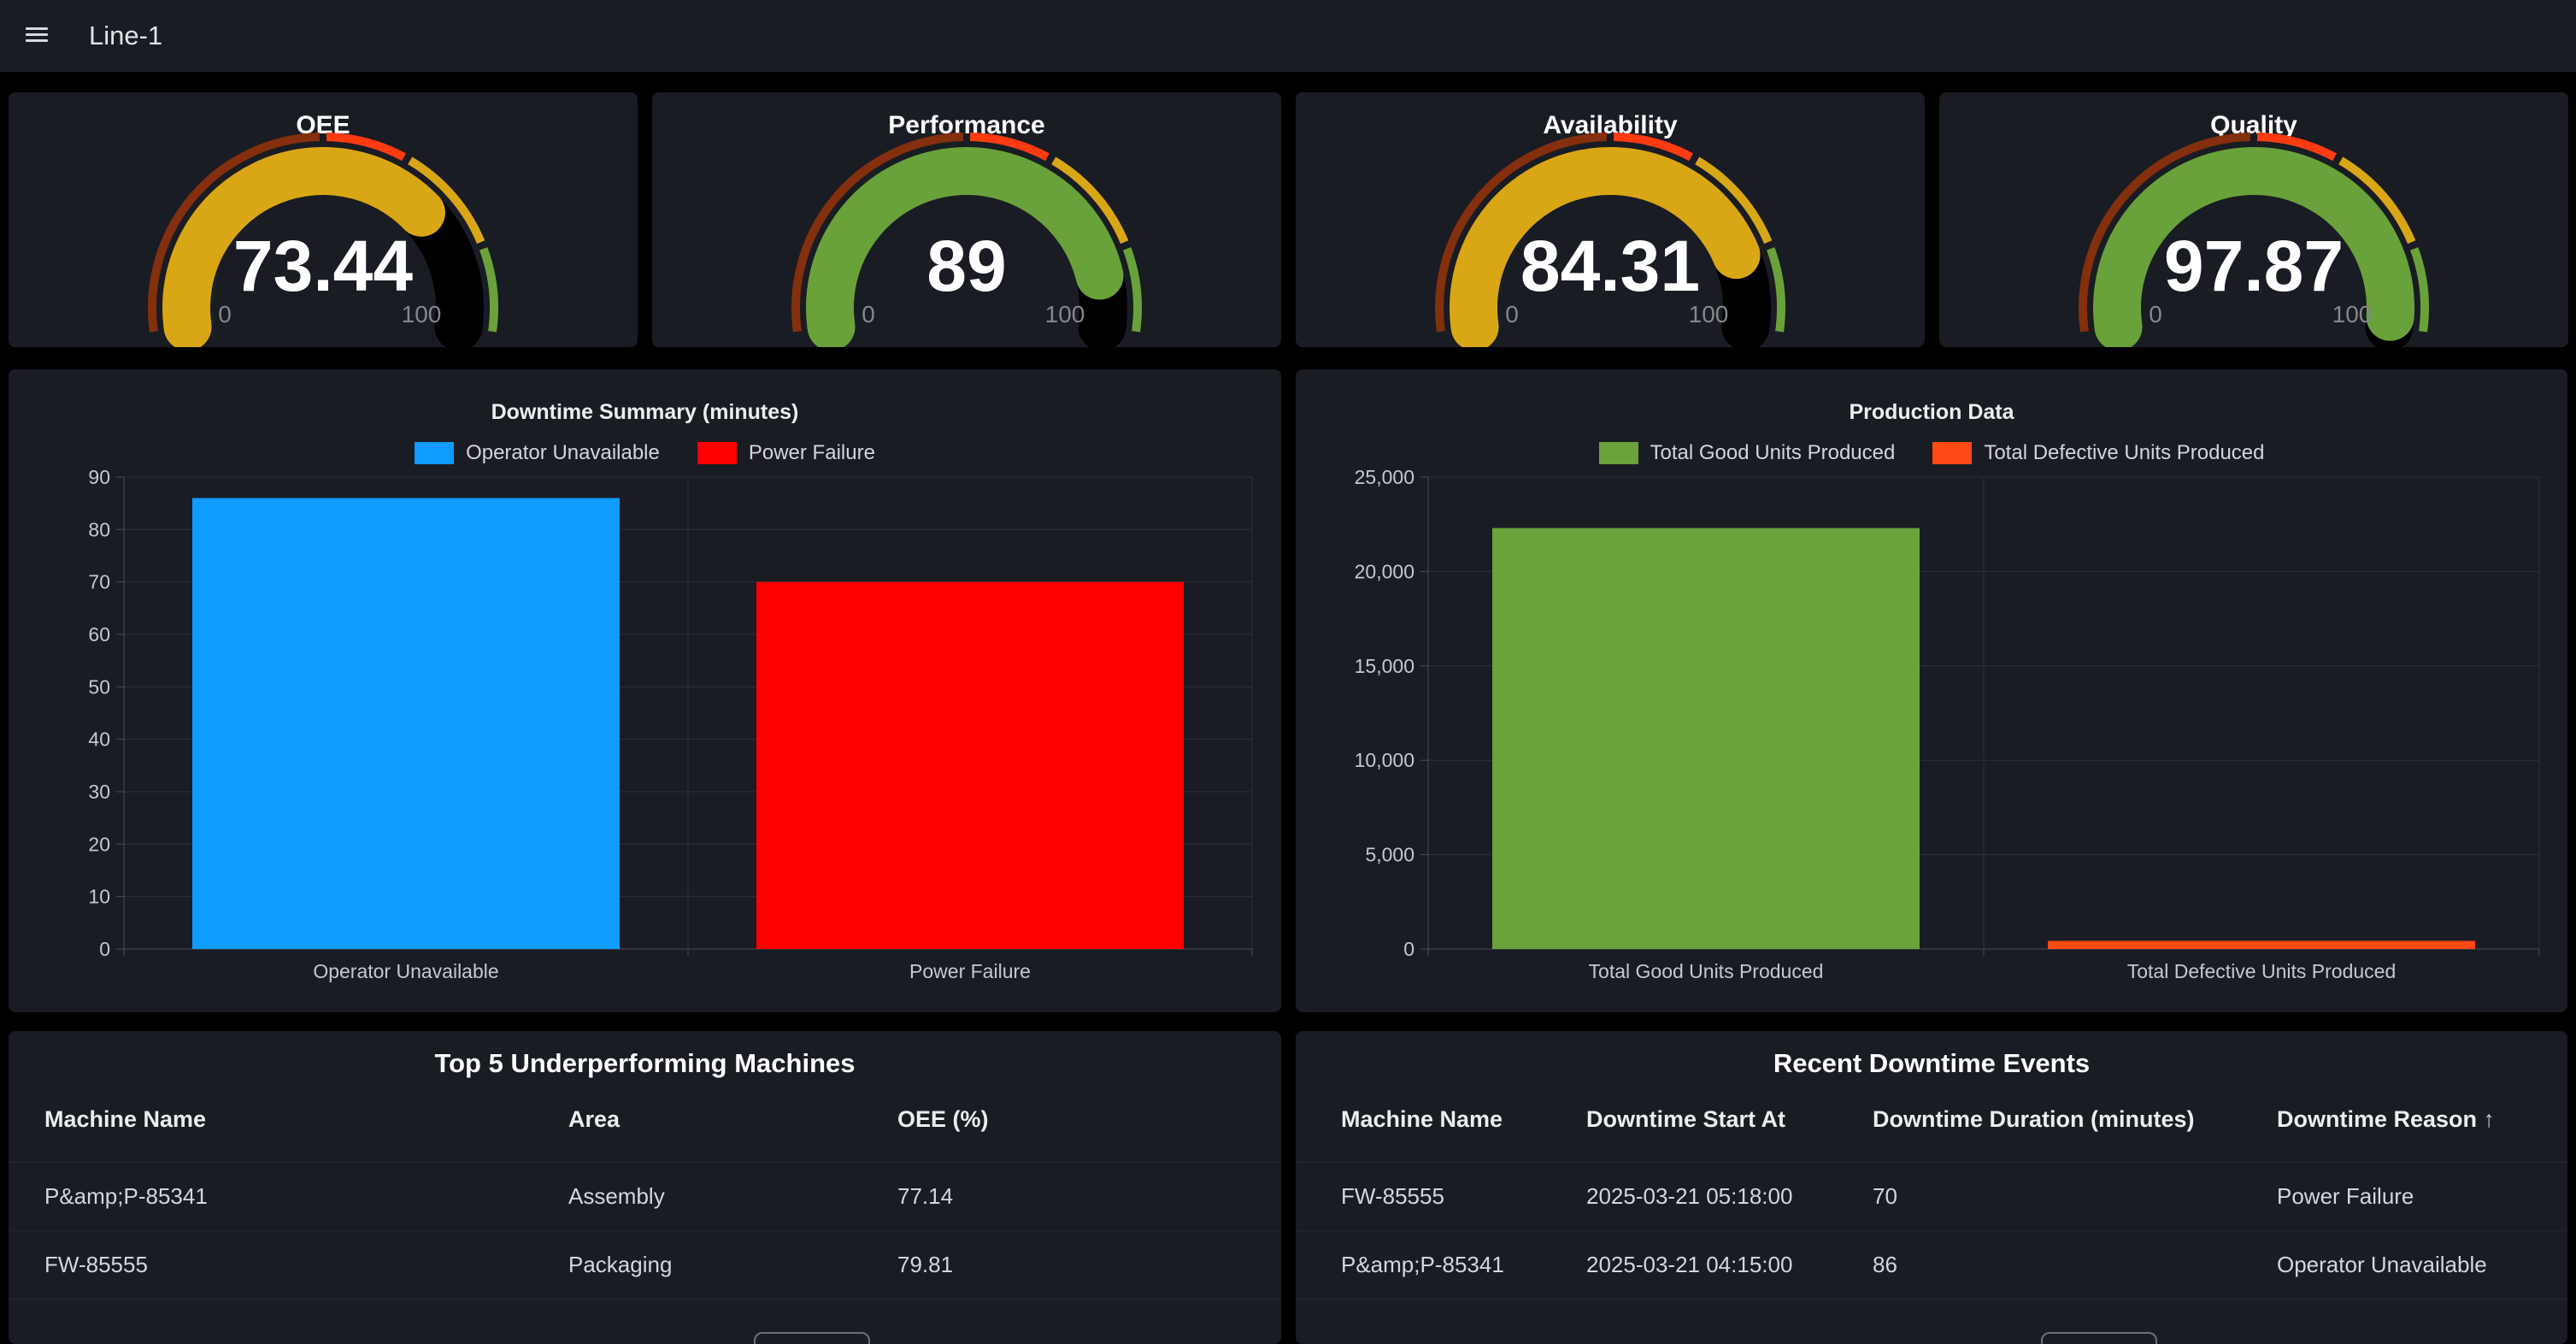 The image size is (2576, 1344). I want to click on column-header: Downtime Duration (minutes), so click(2034, 1119).